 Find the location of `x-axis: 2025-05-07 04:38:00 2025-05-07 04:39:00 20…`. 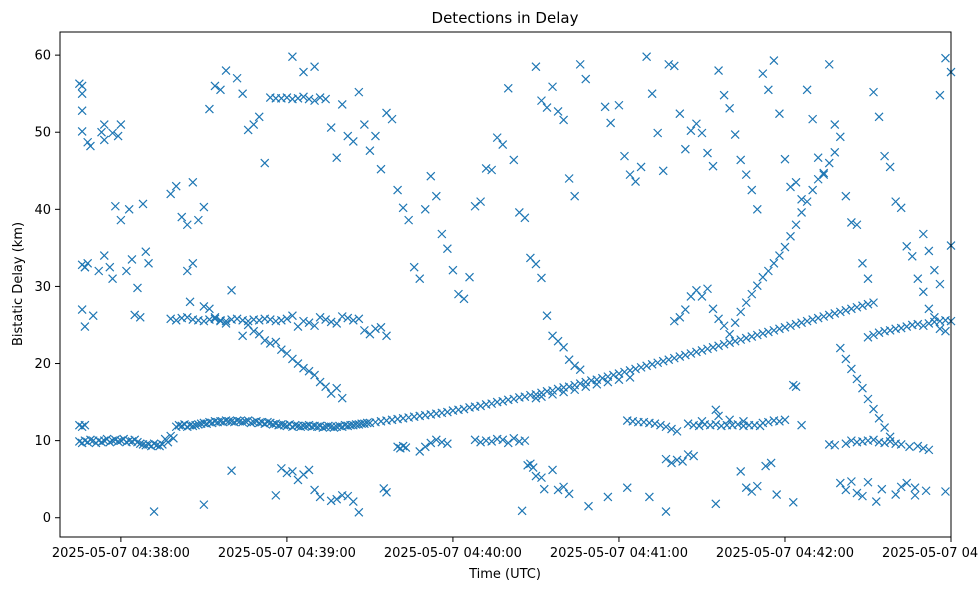

x-axis: 2025-05-07 04:38:00 2025-05-07 04:39:00 20… is located at coordinates (515, 549).